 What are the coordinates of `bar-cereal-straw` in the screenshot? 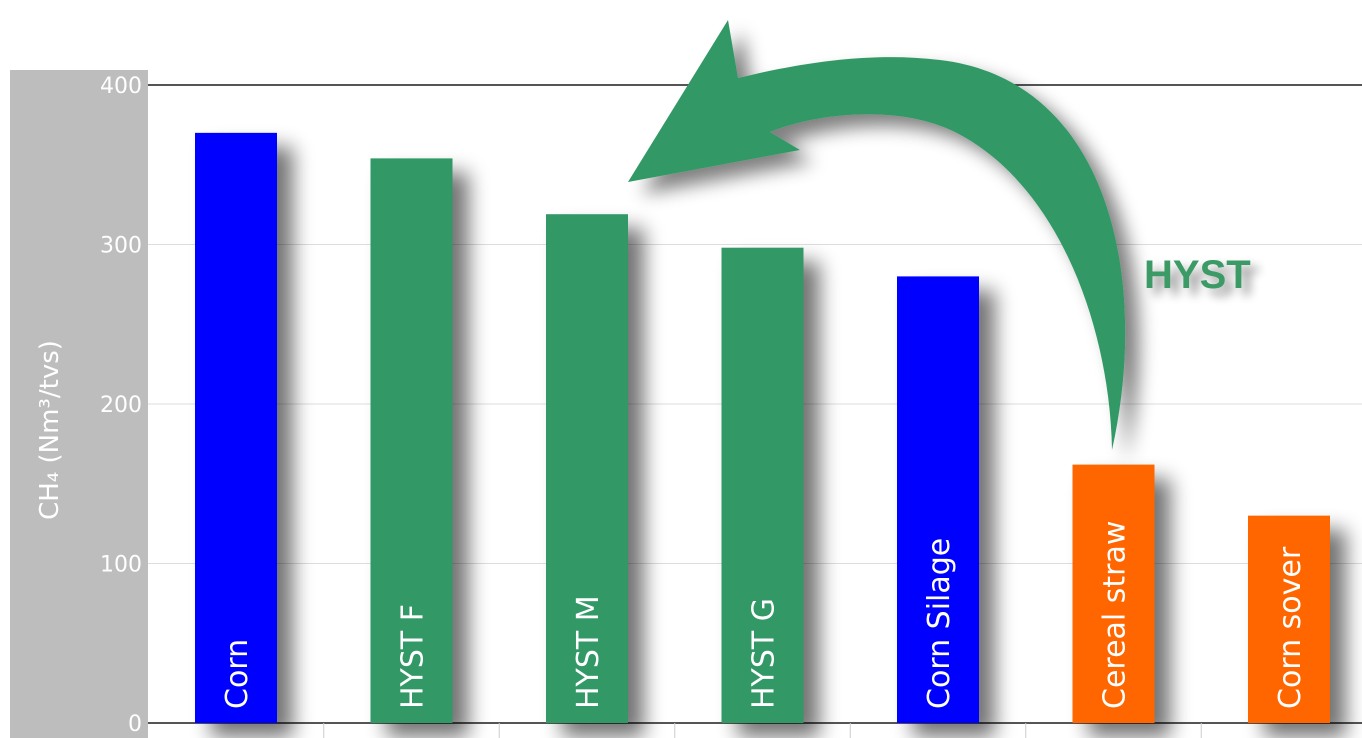 It's located at (1113, 593).